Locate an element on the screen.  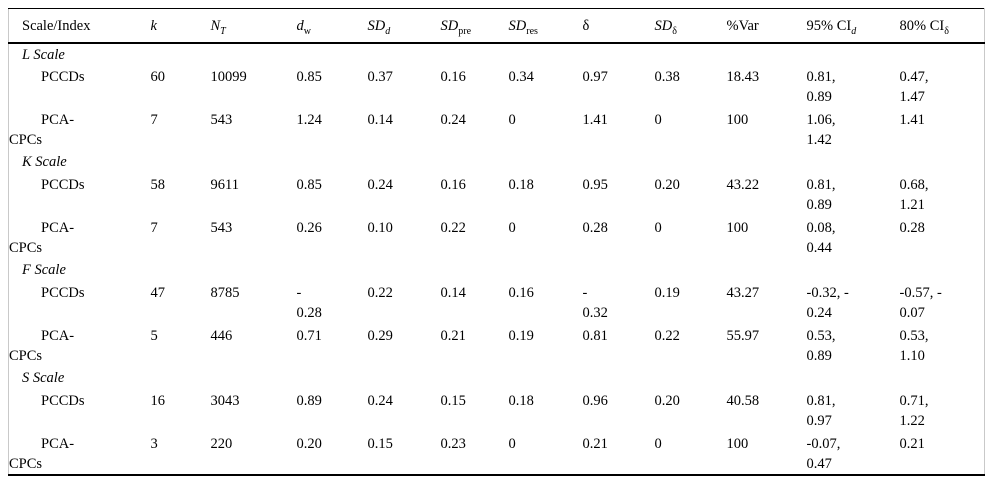
cell-n-t: 9611 is located at coordinates (224, 184).